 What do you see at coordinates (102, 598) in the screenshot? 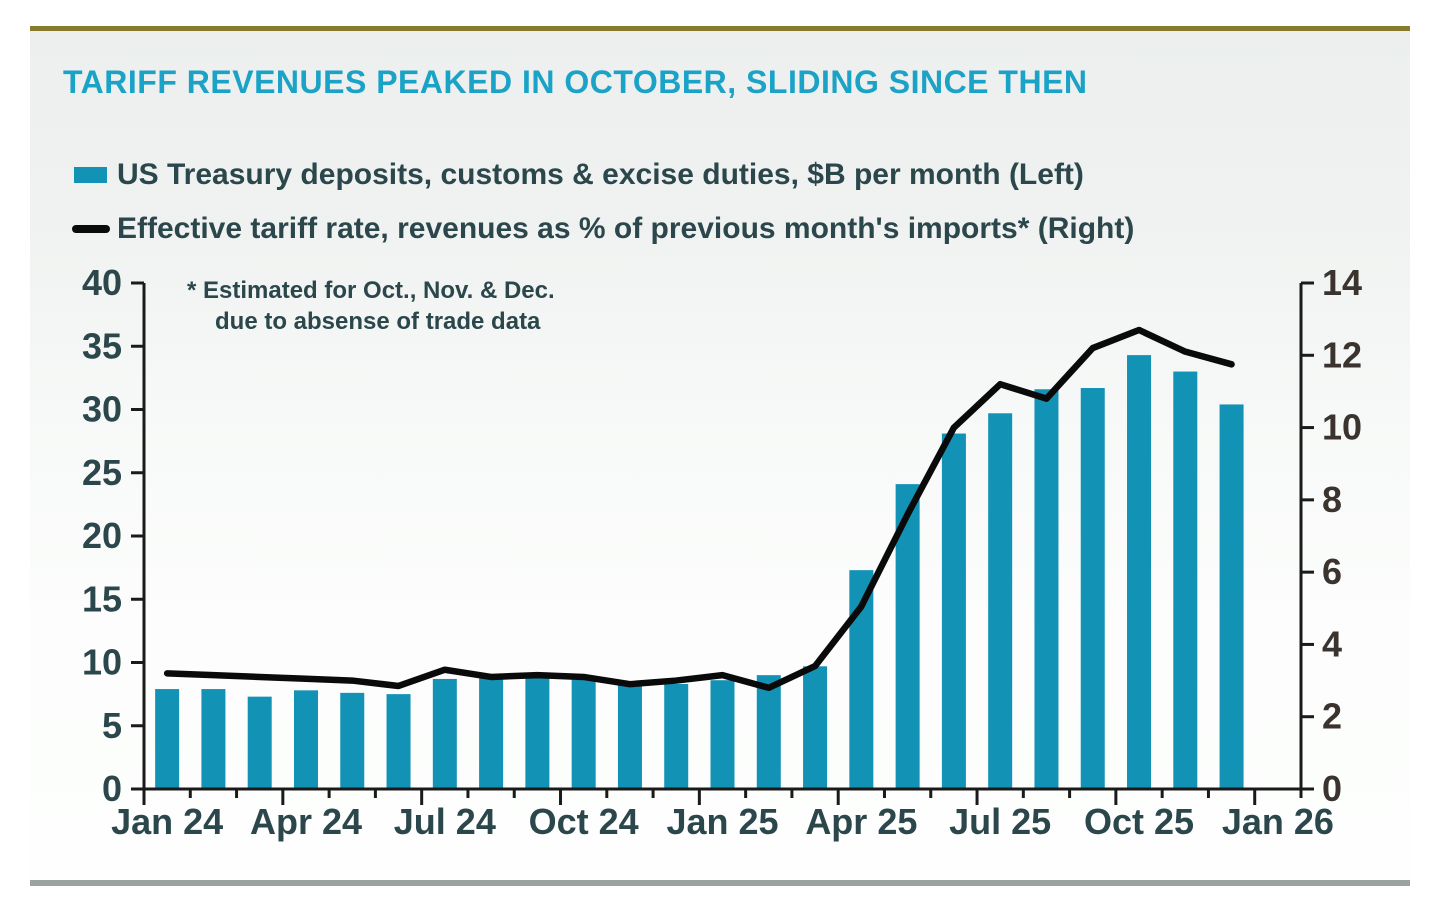
I see `left-axis-tick-label: 15` at bounding box center [102, 598].